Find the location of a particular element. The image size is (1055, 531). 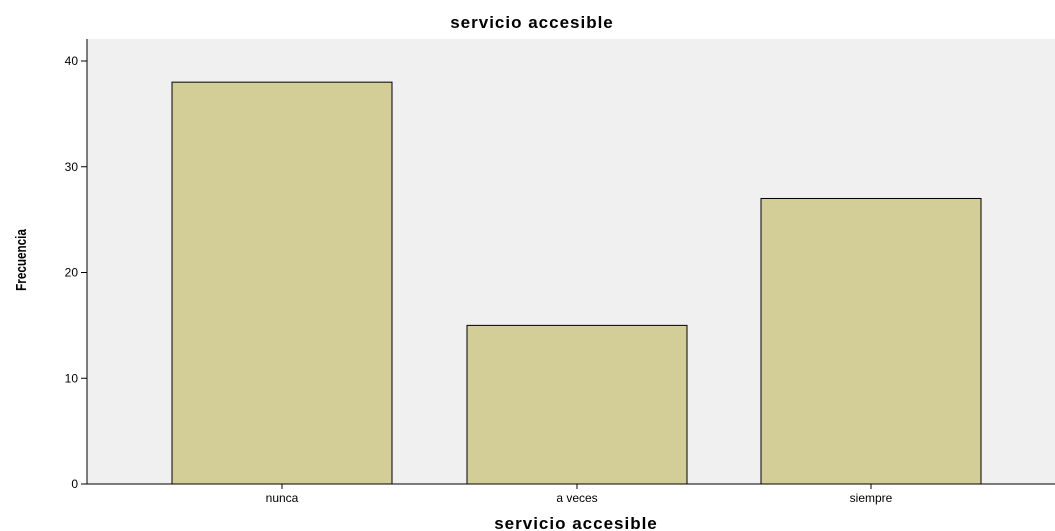

bar-siempre is located at coordinates (871, 341).